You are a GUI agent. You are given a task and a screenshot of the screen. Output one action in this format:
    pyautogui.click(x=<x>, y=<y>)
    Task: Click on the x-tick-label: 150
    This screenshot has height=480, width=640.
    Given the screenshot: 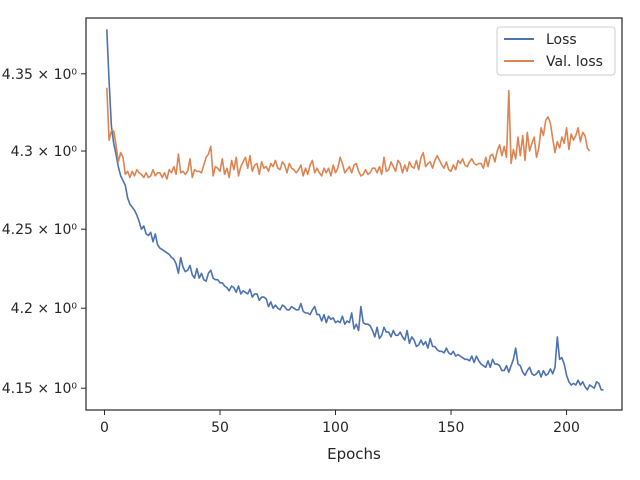 What is the action you would take?
    pyautogui.click(x=451, y=428)
    